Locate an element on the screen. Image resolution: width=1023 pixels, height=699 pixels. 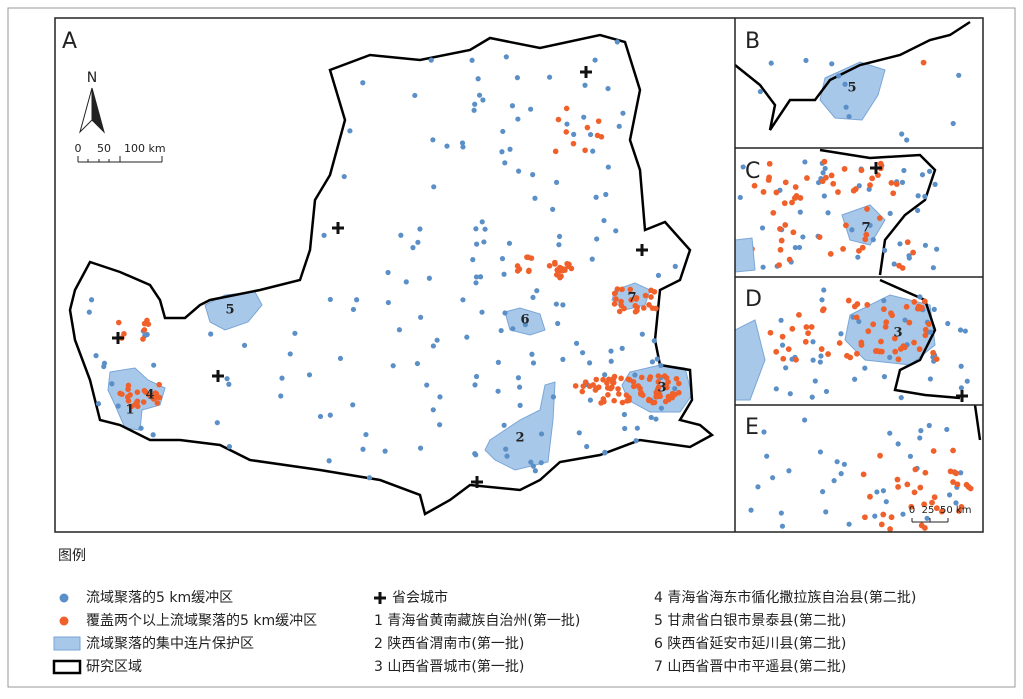
legend-item: 6 陕西省延安市延川县(第二批) is located at coordinates (750, 643).